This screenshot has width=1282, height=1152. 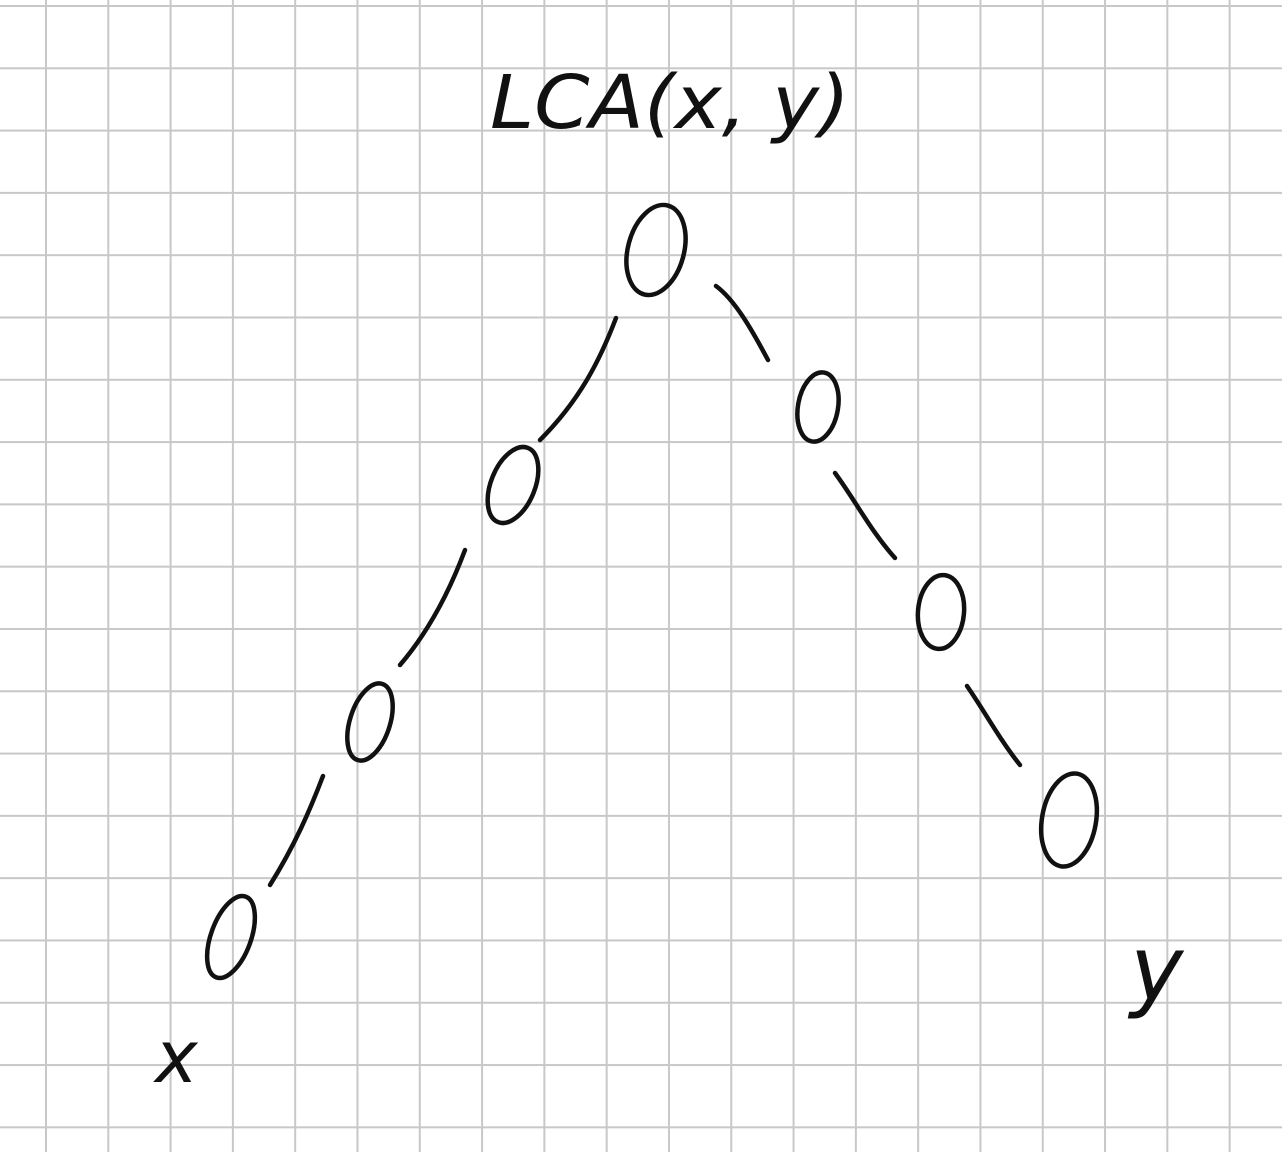 What do you see at coordinates (656, 250) in the screenshot?
I see `tree-node-root` at bounding box center [656, 250].